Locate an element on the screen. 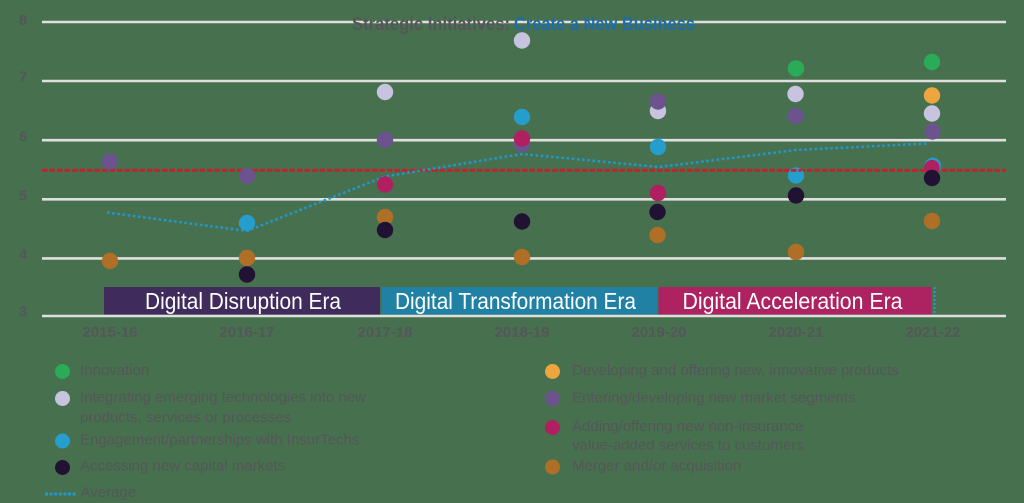 Image resolution: width=1024 pixels, height=503 pixels. svg-text: Accessing new capital markets is located at coordinates (182, 466).